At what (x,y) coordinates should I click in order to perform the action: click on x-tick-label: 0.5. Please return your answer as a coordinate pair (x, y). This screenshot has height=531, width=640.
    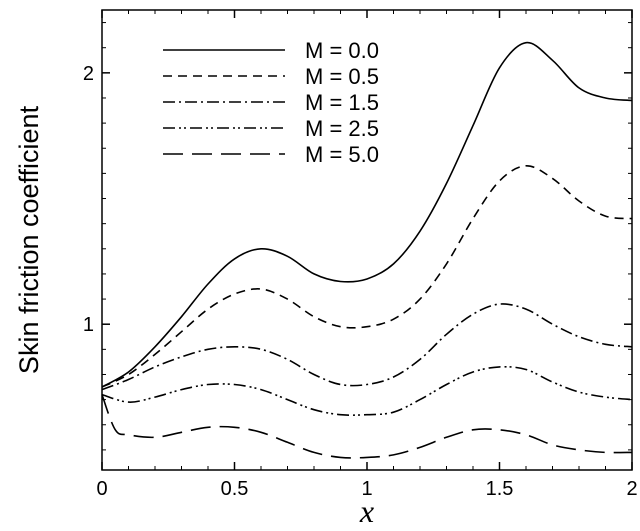
    Looking at the image, I should click on (235, 489).